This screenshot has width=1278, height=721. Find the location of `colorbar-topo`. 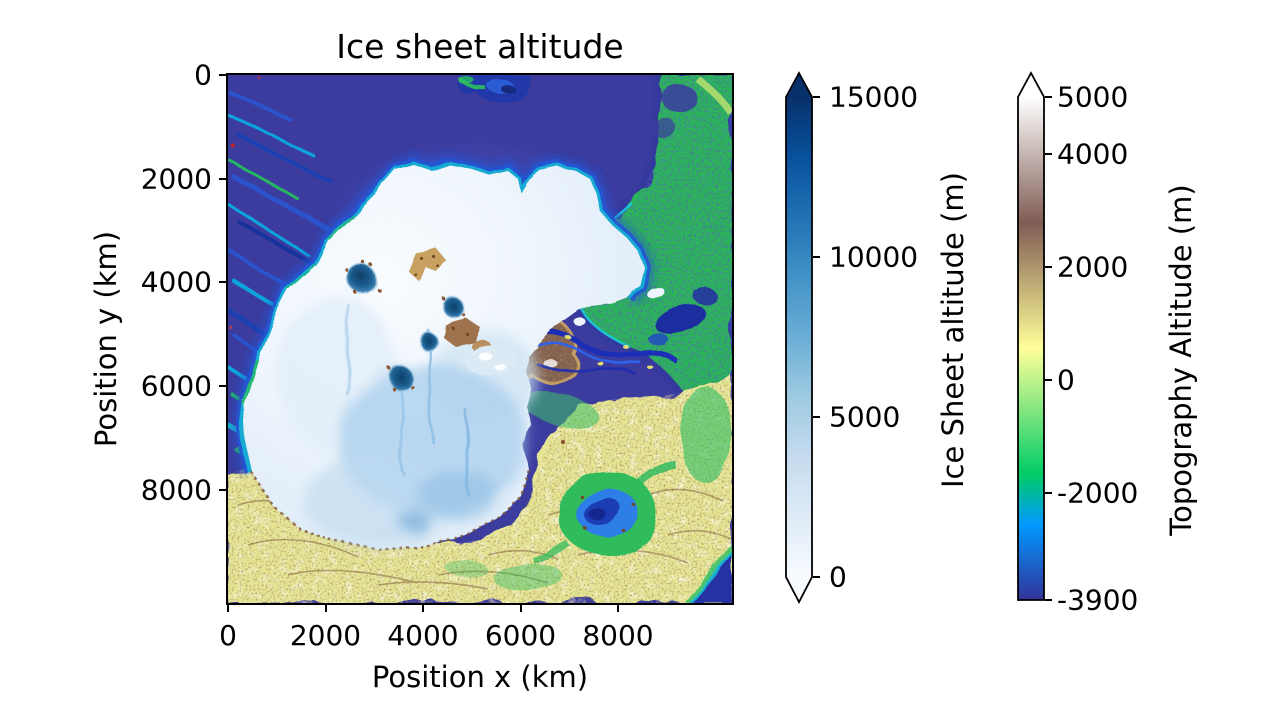

colorbar-topo is located at coordinates (1031, 336).